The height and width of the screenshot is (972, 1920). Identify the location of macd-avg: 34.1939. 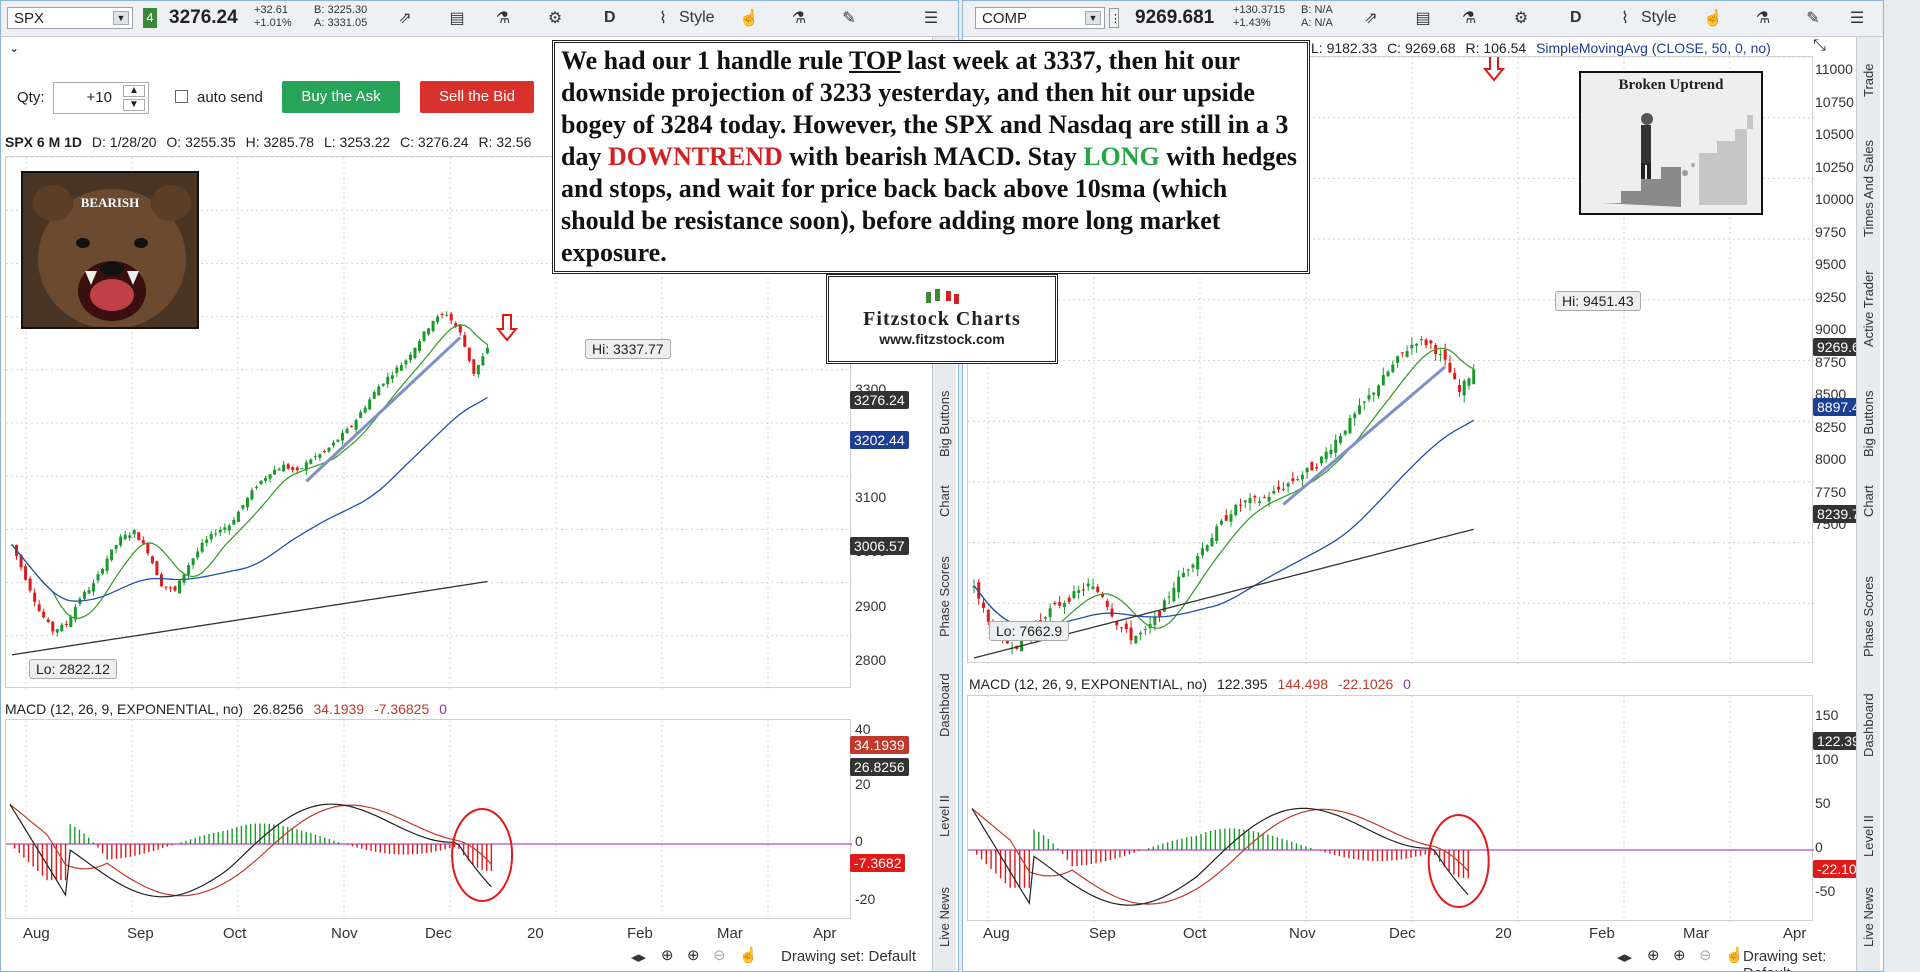
(339, 709).